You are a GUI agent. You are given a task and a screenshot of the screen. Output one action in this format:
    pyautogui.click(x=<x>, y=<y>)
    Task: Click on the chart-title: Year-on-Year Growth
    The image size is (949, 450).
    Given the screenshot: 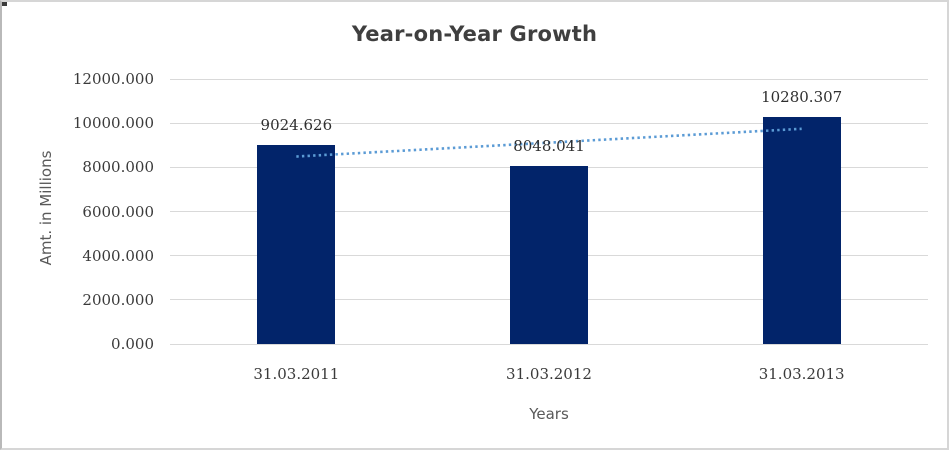 What is the action you would take?
    pyautogui.click(x=474, y=34)
    